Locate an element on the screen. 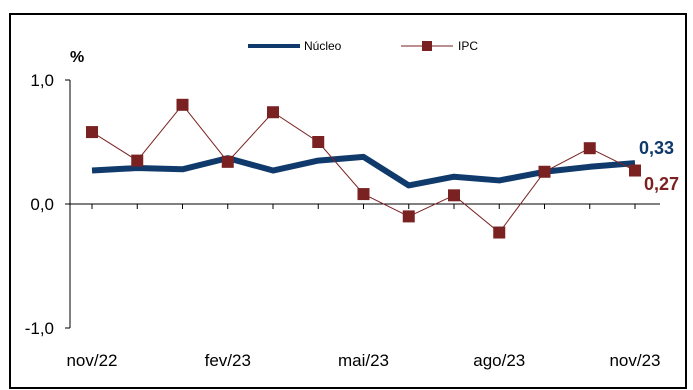  series-line-nucleo is located at coordinates (363, 171).